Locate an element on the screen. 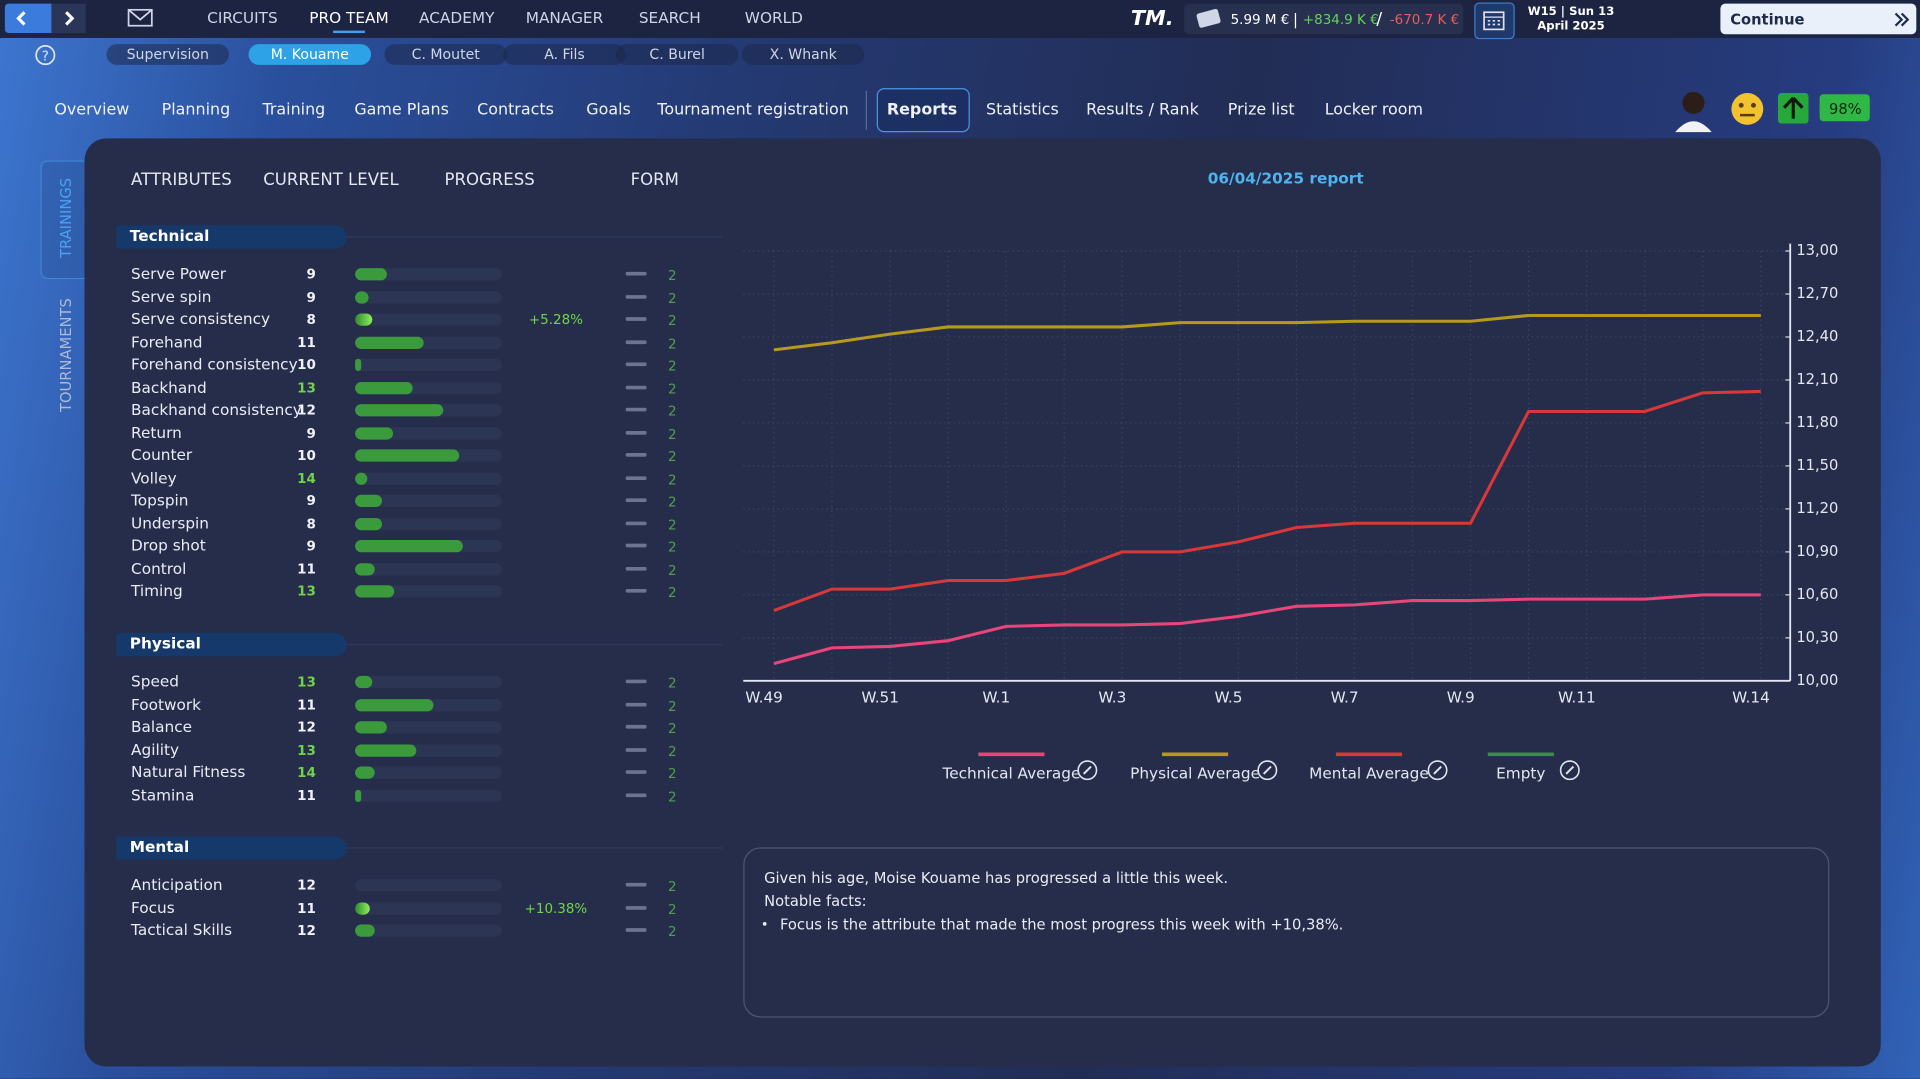  nav-arrows is located at coordinates (45, 18).